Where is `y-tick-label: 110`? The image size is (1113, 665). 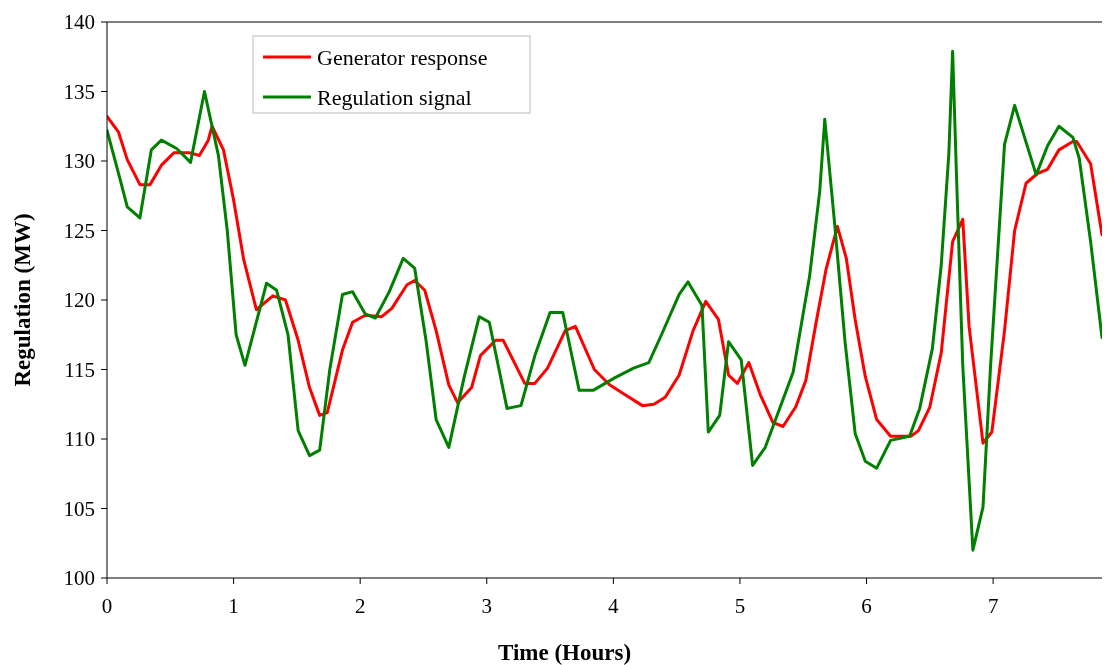 y-tick-label: 110 is located at coordinates (79, 439).